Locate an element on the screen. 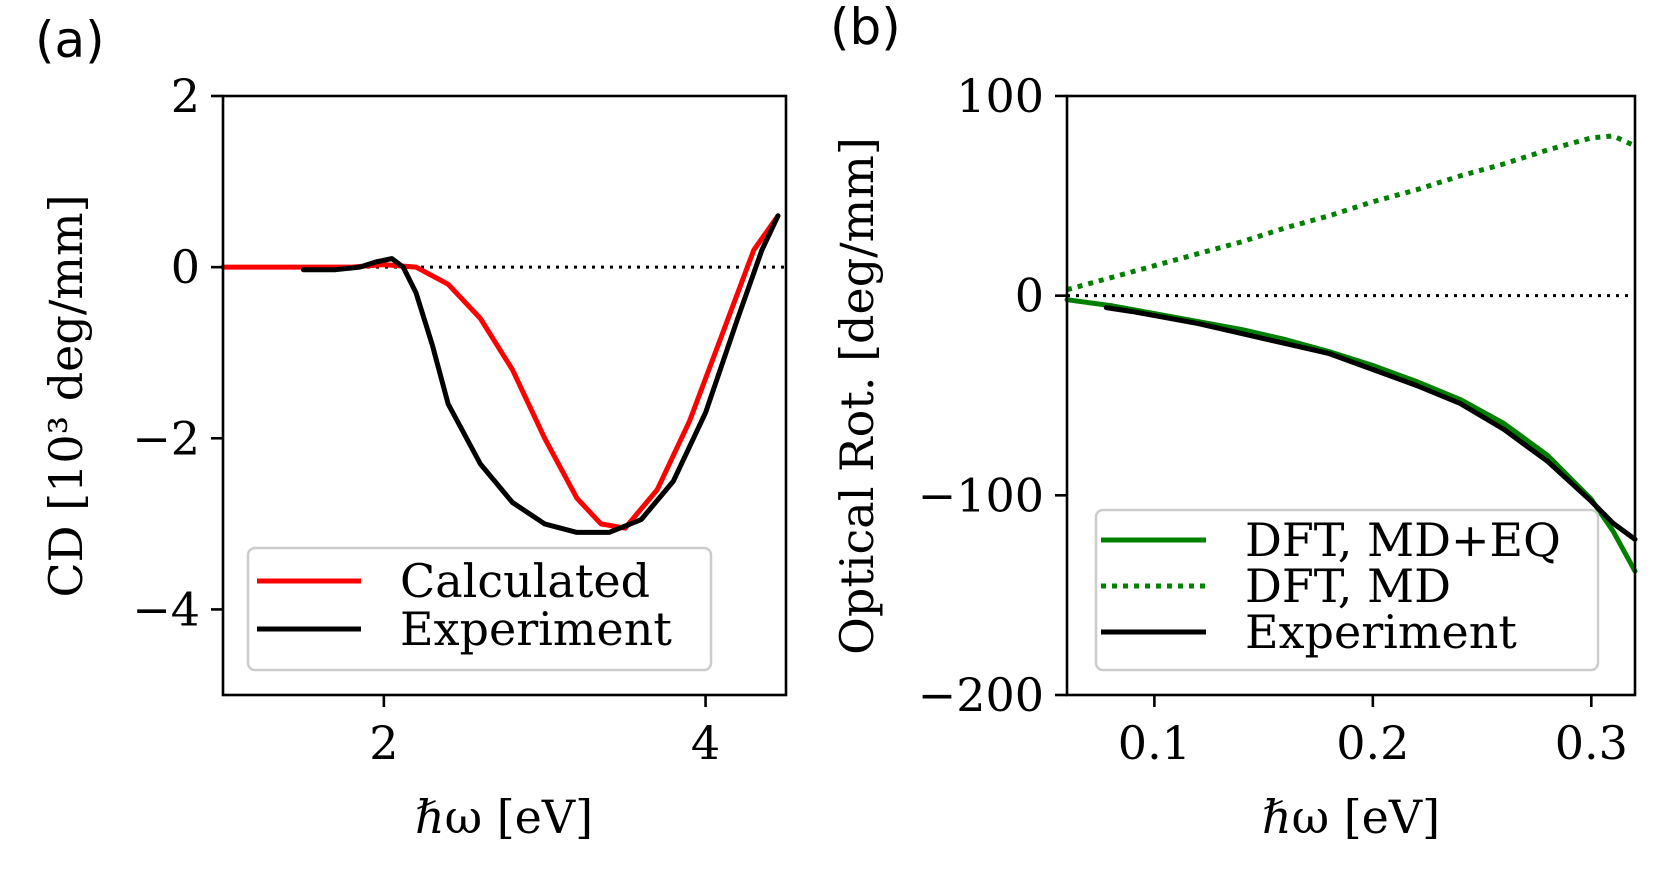 The image size is (1660, 882). panel-b-series-dft-md-line is located at coordinates (1351, 213).